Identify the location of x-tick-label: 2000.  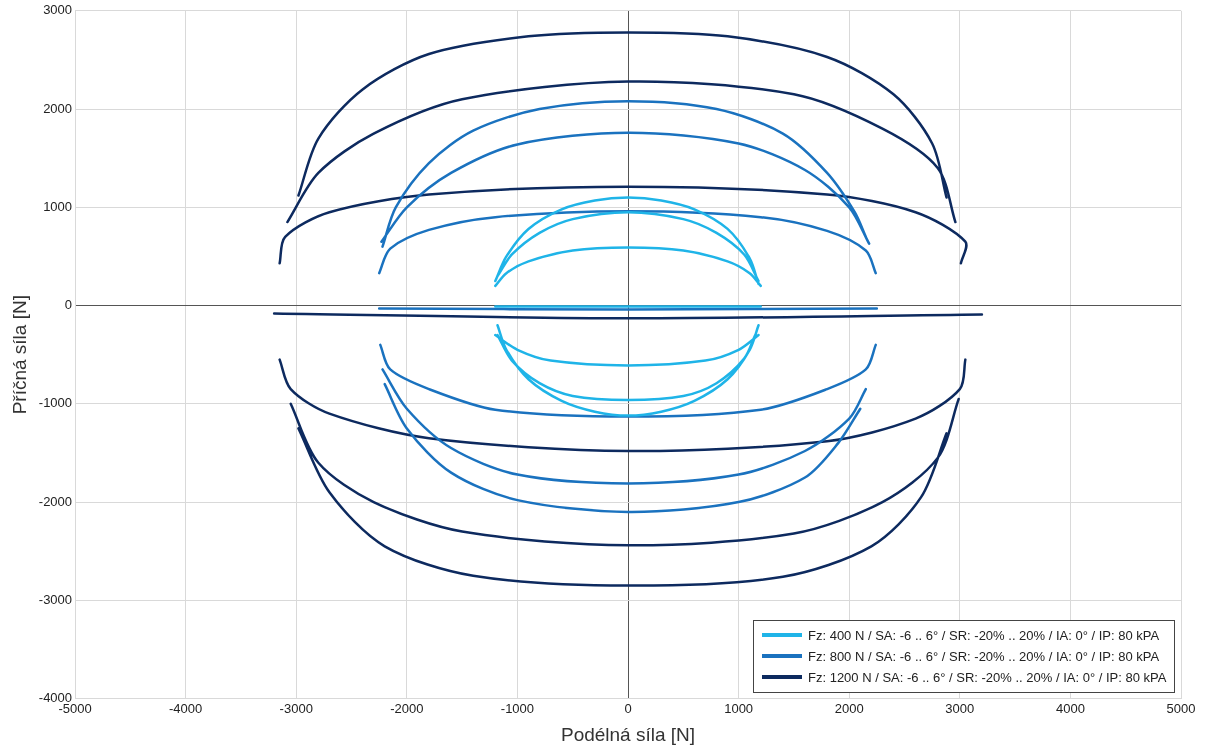
(849, 708).